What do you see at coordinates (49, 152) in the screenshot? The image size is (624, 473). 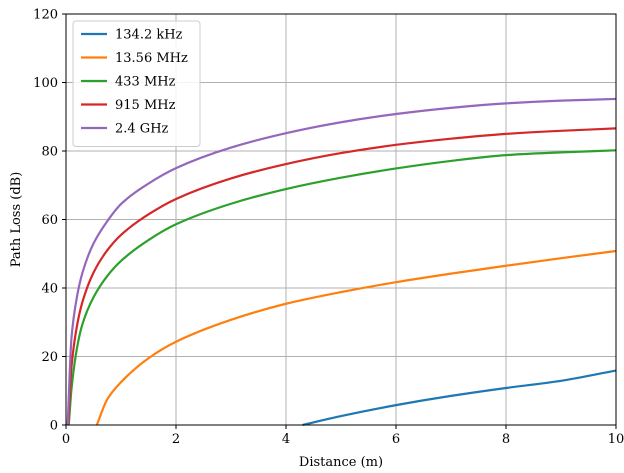 I see `y-tick-label: 80` at bounding box center [49, 152].